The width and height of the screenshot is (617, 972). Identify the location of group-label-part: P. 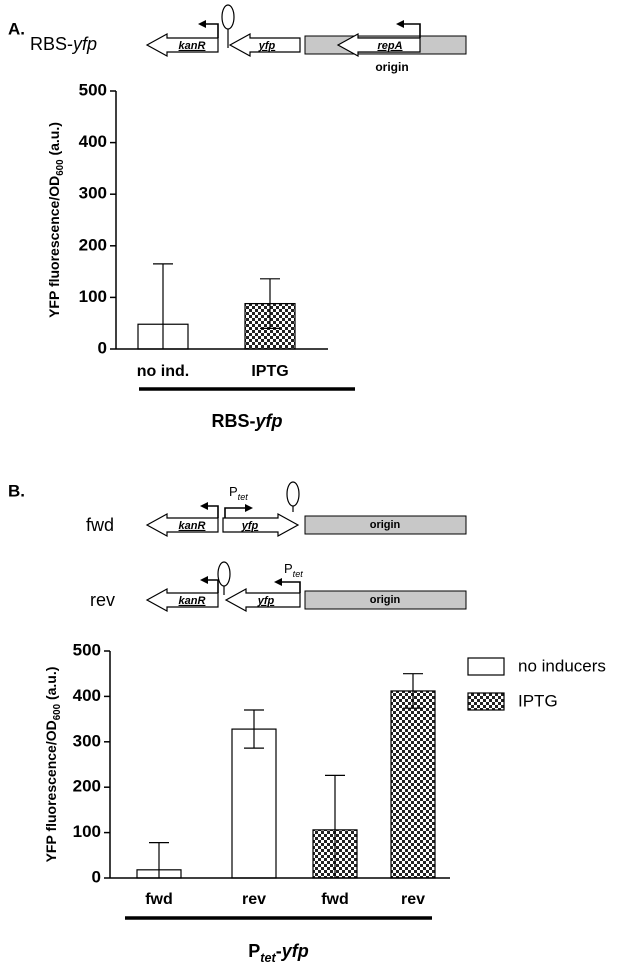
(254, 951).